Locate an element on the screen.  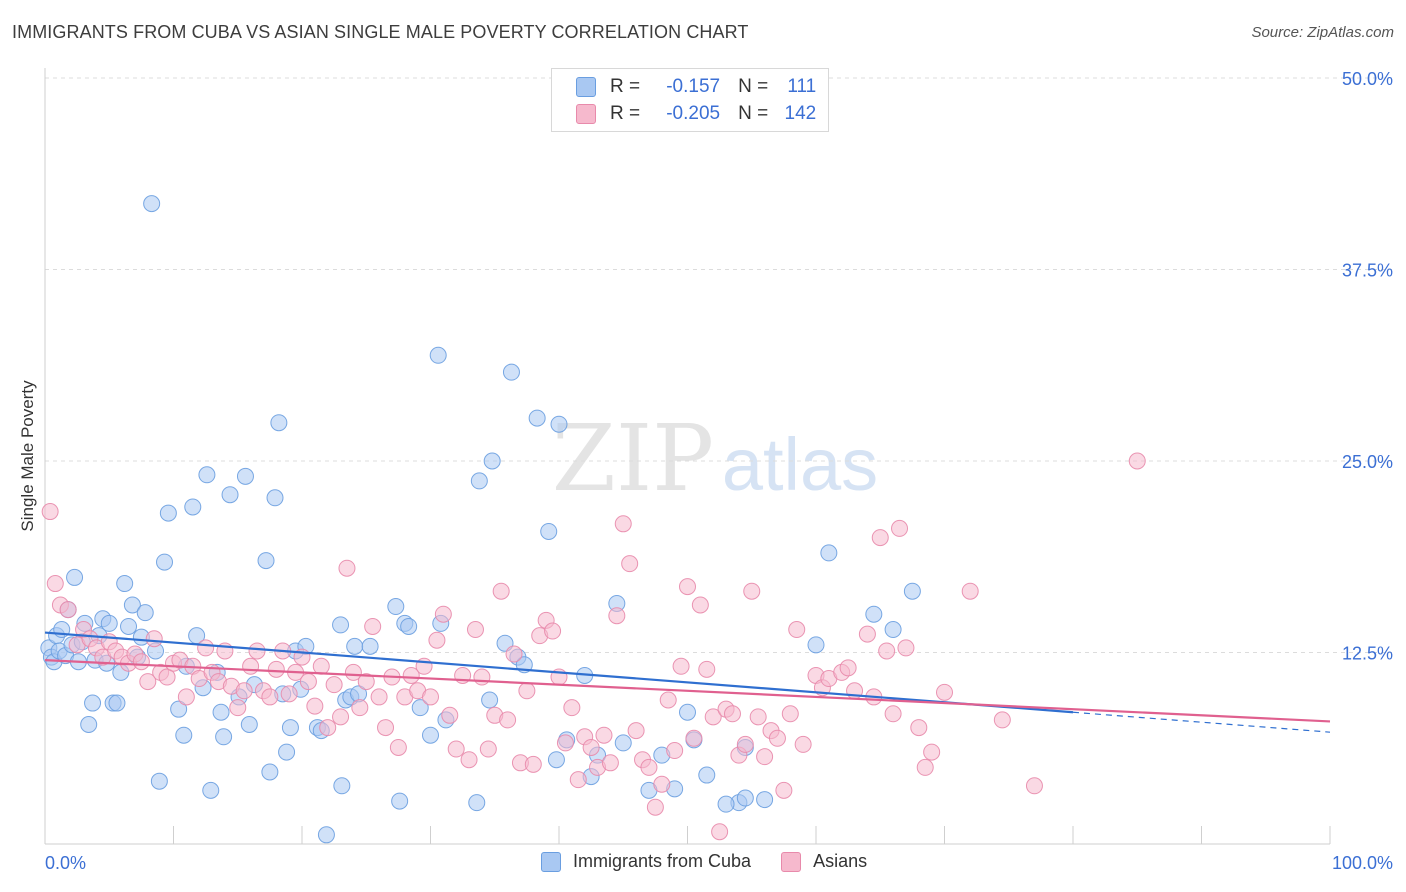
series-label-asians: Asians is located at coordinates (840, 861).